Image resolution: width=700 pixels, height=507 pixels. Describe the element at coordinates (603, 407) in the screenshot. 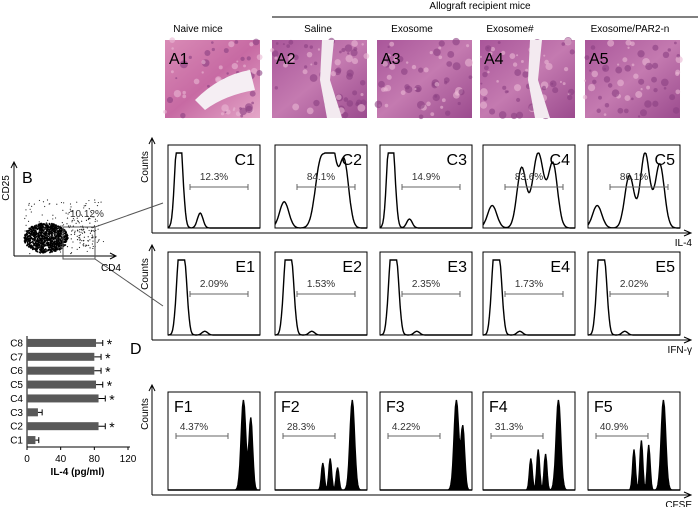

I see `panel-label: F5` at that location.